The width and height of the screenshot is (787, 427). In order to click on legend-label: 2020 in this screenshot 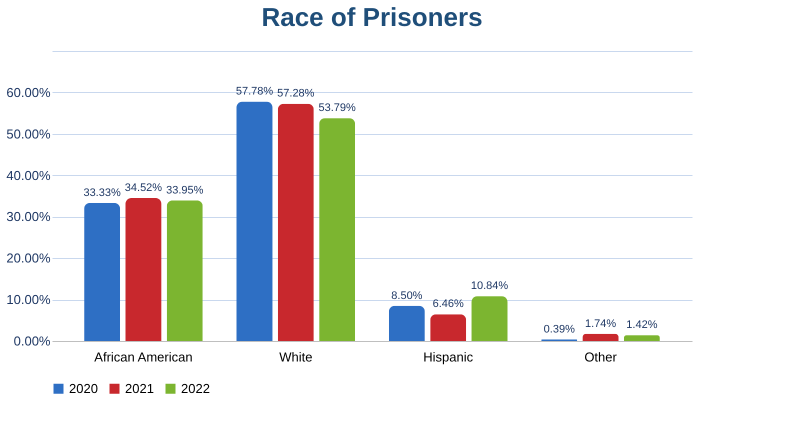, I will do `click(83, 388)`.